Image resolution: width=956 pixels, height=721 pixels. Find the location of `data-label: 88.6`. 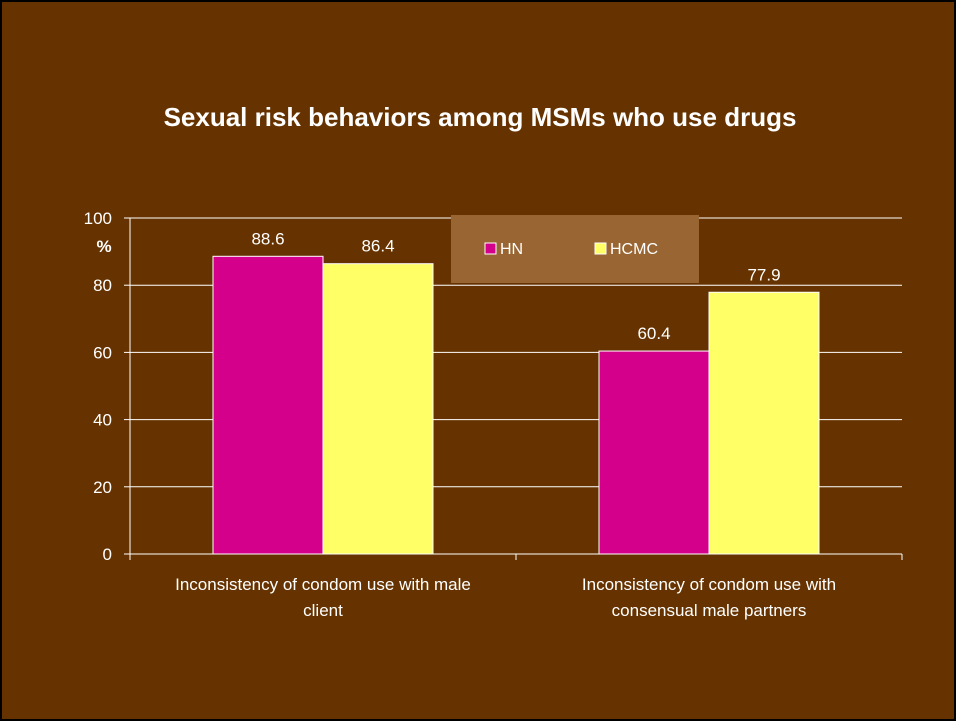

data-label: 88.6 is located at coordinates (267, 238).